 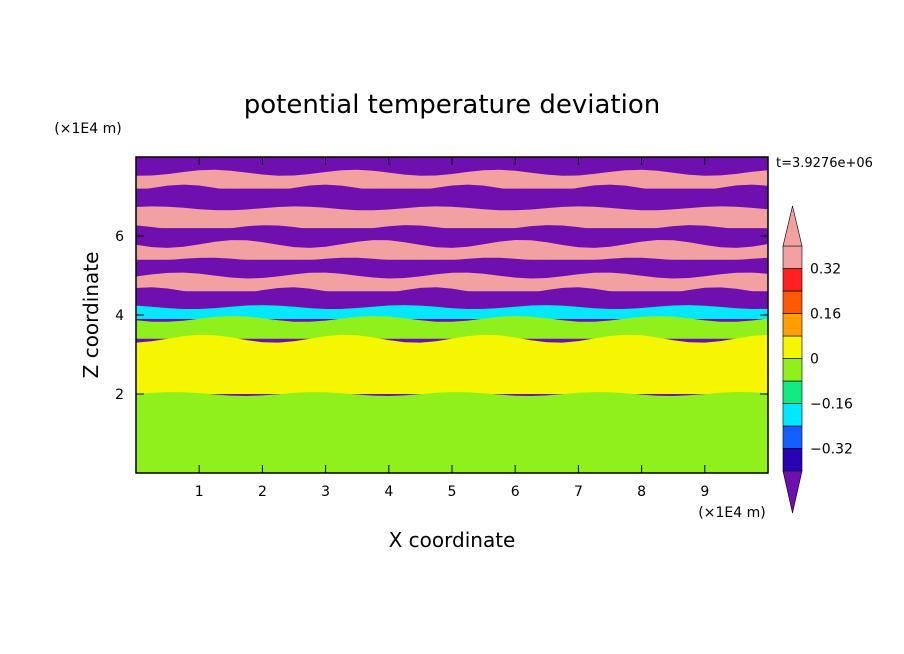 I want to click on colorbar-tick-label: 0.32, so click(x=825, y=270).